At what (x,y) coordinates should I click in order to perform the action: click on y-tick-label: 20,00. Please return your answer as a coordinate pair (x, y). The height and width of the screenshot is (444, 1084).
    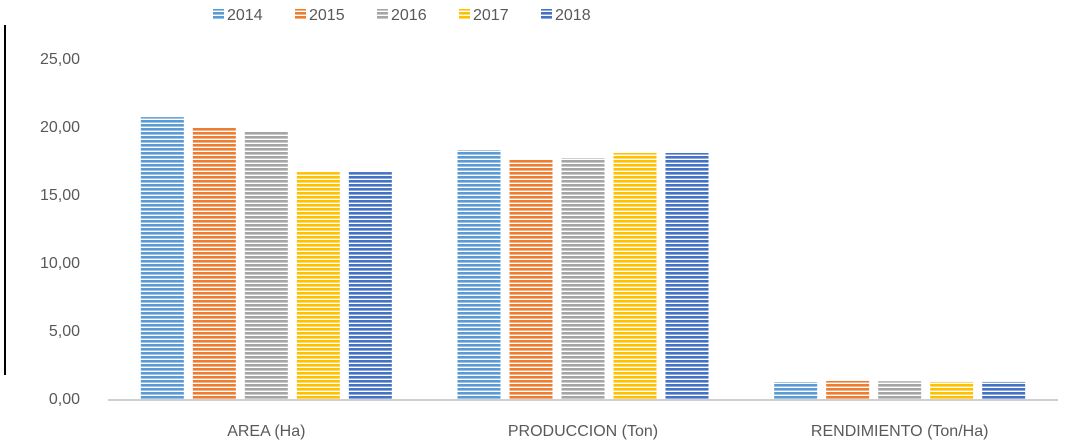
    Looking at the image, I should click on (60, 127).